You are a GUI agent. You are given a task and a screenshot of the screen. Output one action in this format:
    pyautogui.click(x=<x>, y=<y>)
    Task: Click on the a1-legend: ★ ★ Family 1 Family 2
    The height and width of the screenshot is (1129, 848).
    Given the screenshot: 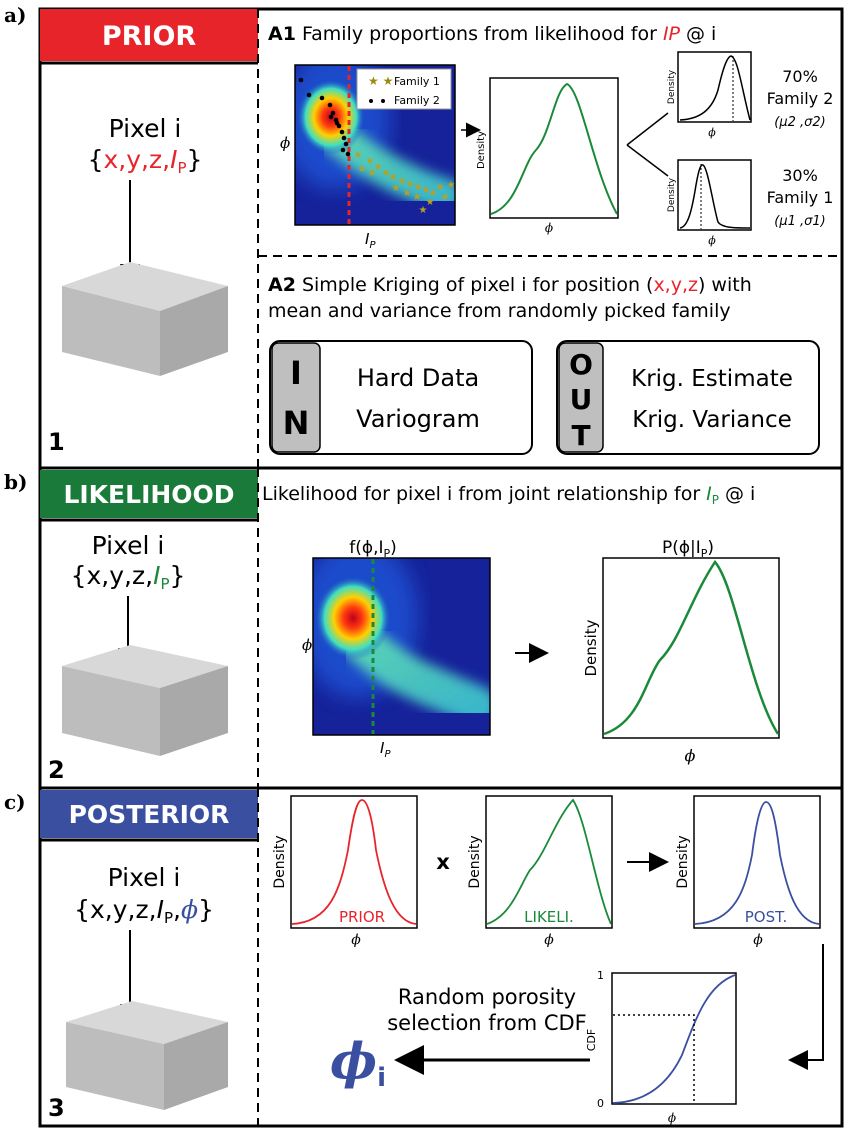 What is the action you would take?
    pyautogui.click(x=404, y=89)
    